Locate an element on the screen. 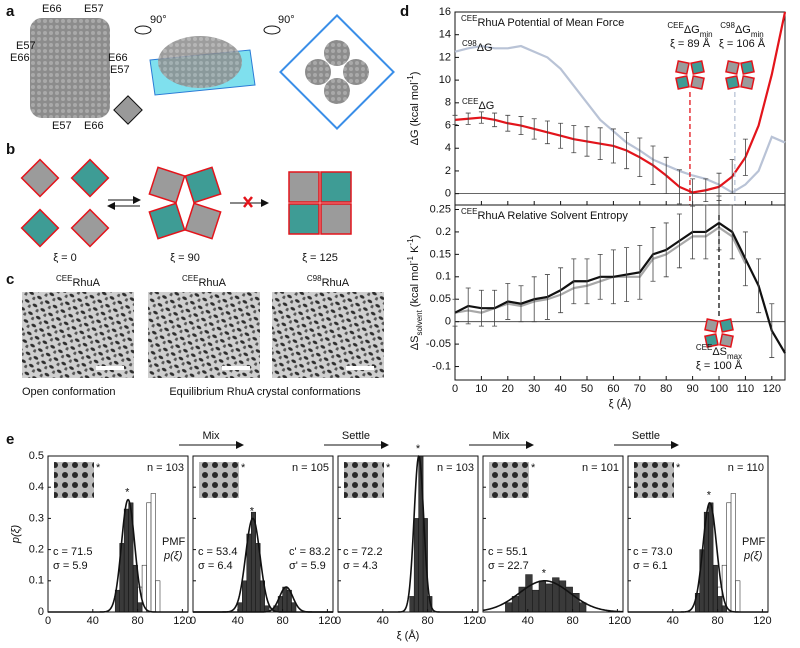 This screenshot has width=800, height=648. chart-title-part: RhuA Potential of Mean Force is located at coordinates (550, 23).